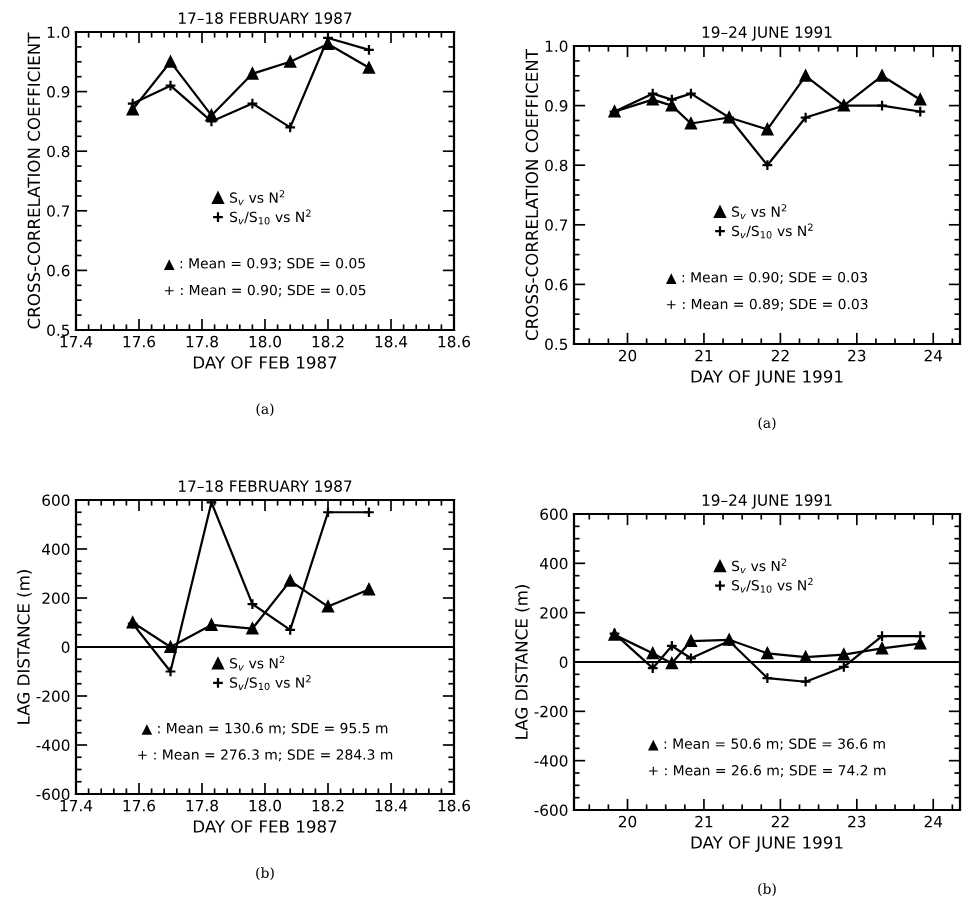  I want to click on y-axis-title: CROSS-CORRELATION COEFFICENT, so click(532, 195).